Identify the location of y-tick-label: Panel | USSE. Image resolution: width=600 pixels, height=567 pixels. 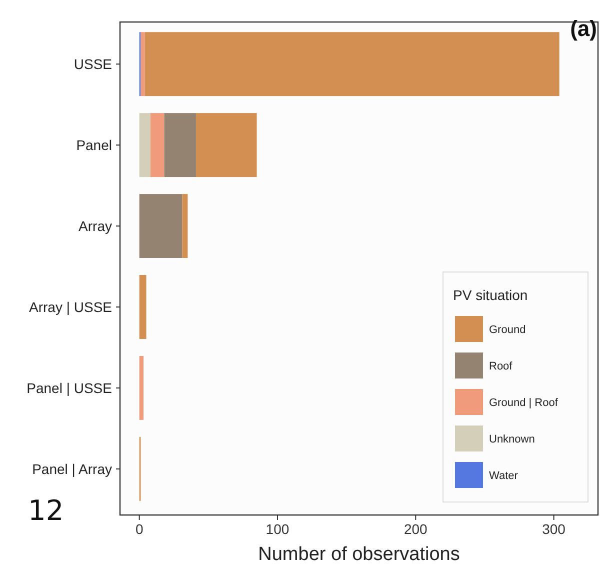
(69, 388).